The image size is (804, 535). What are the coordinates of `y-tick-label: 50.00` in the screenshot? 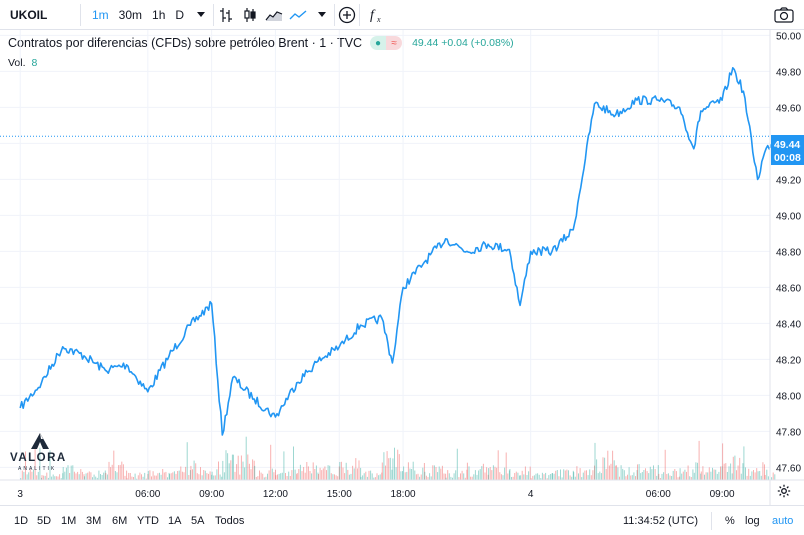 It's located at (788, 36).